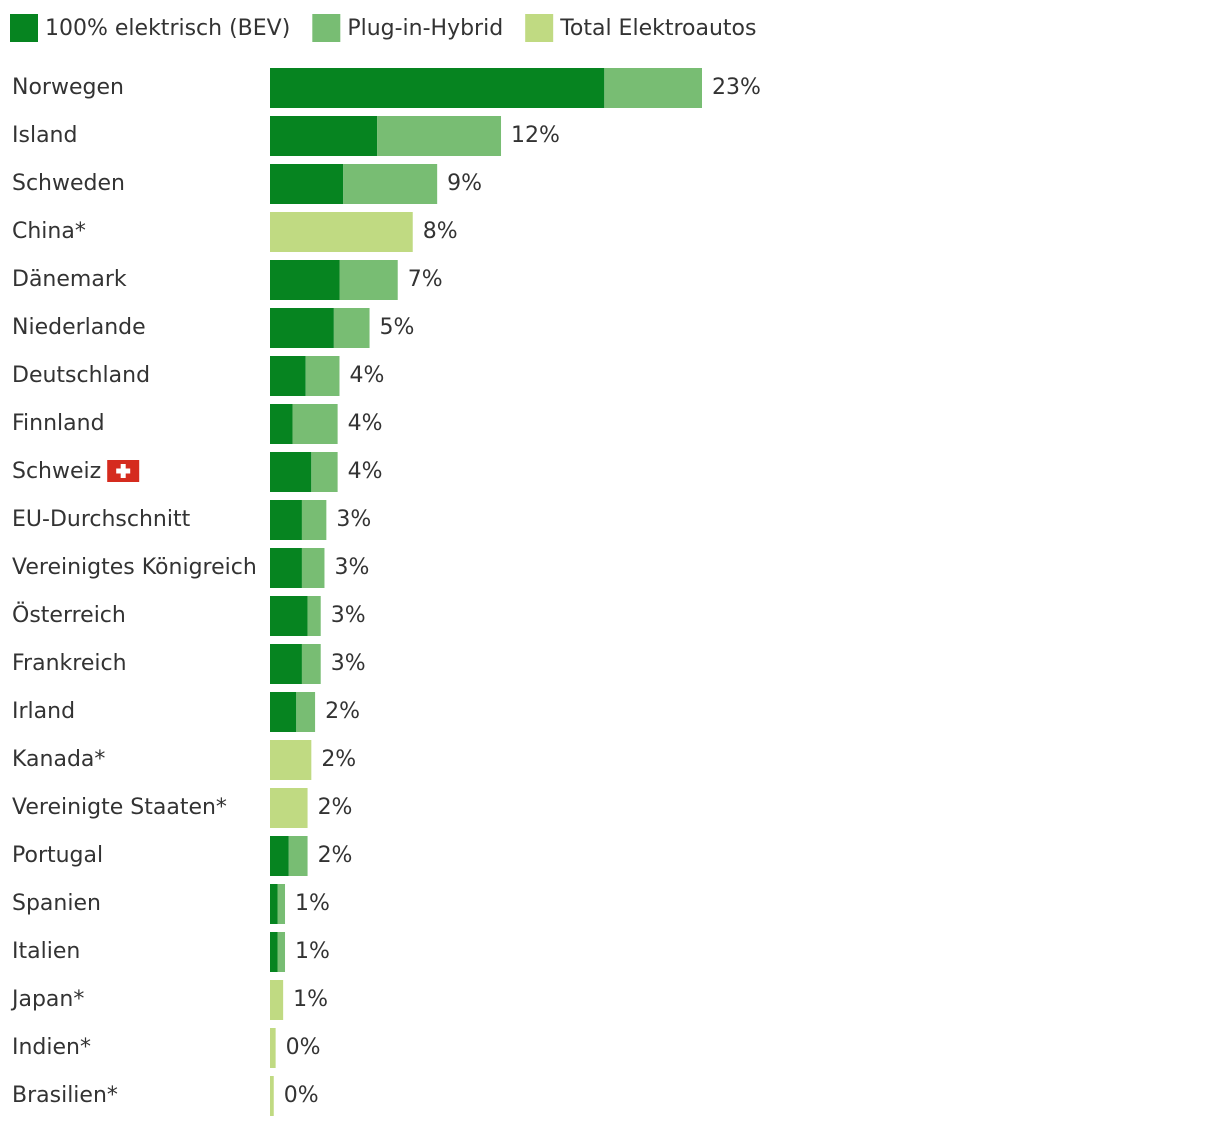 The width and height of the screenshot is (1220, 1128). What do you see at coordinates (535, 135) in the screenshot?
I see `value-label: 12%` at bounding box center [535, 135].